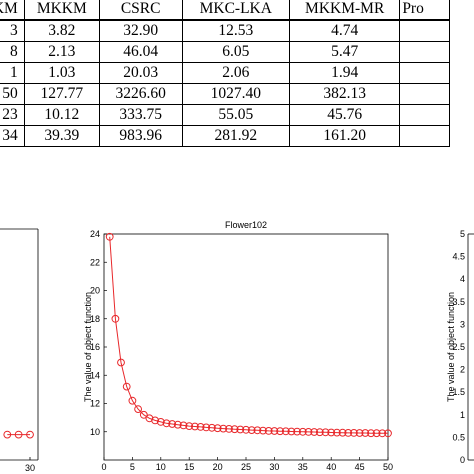 The image size is (474, 474). What do you see at coordinates (61, 136) in the screenshot?
I see `table-cell: 39.39` at bounding box center [61, 136].